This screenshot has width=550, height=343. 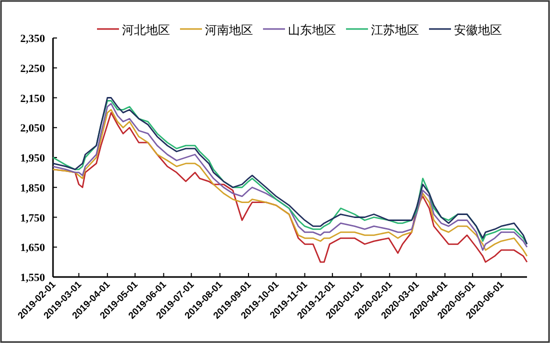 I want to click on legend-label: 安徽地区, so click(x=478, y=30).